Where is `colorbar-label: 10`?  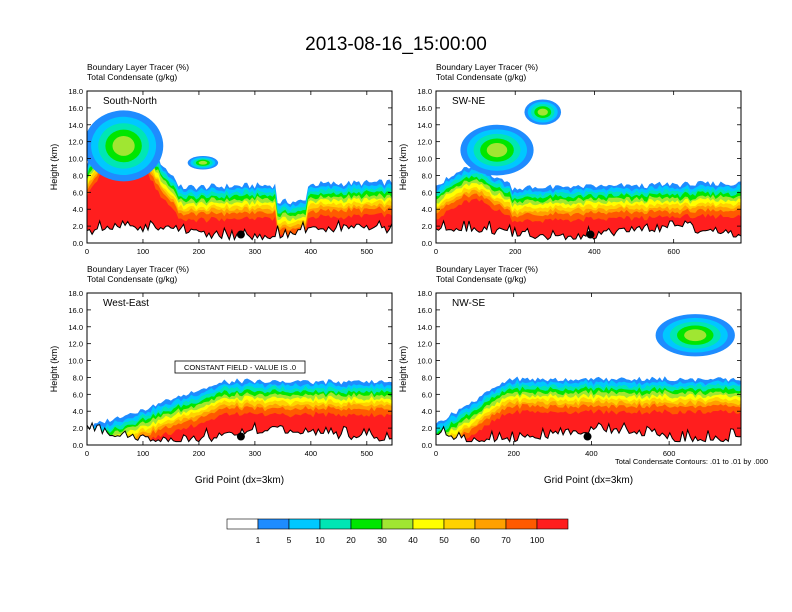 colorbar-label: 10 is located at coordinates (320, 540).